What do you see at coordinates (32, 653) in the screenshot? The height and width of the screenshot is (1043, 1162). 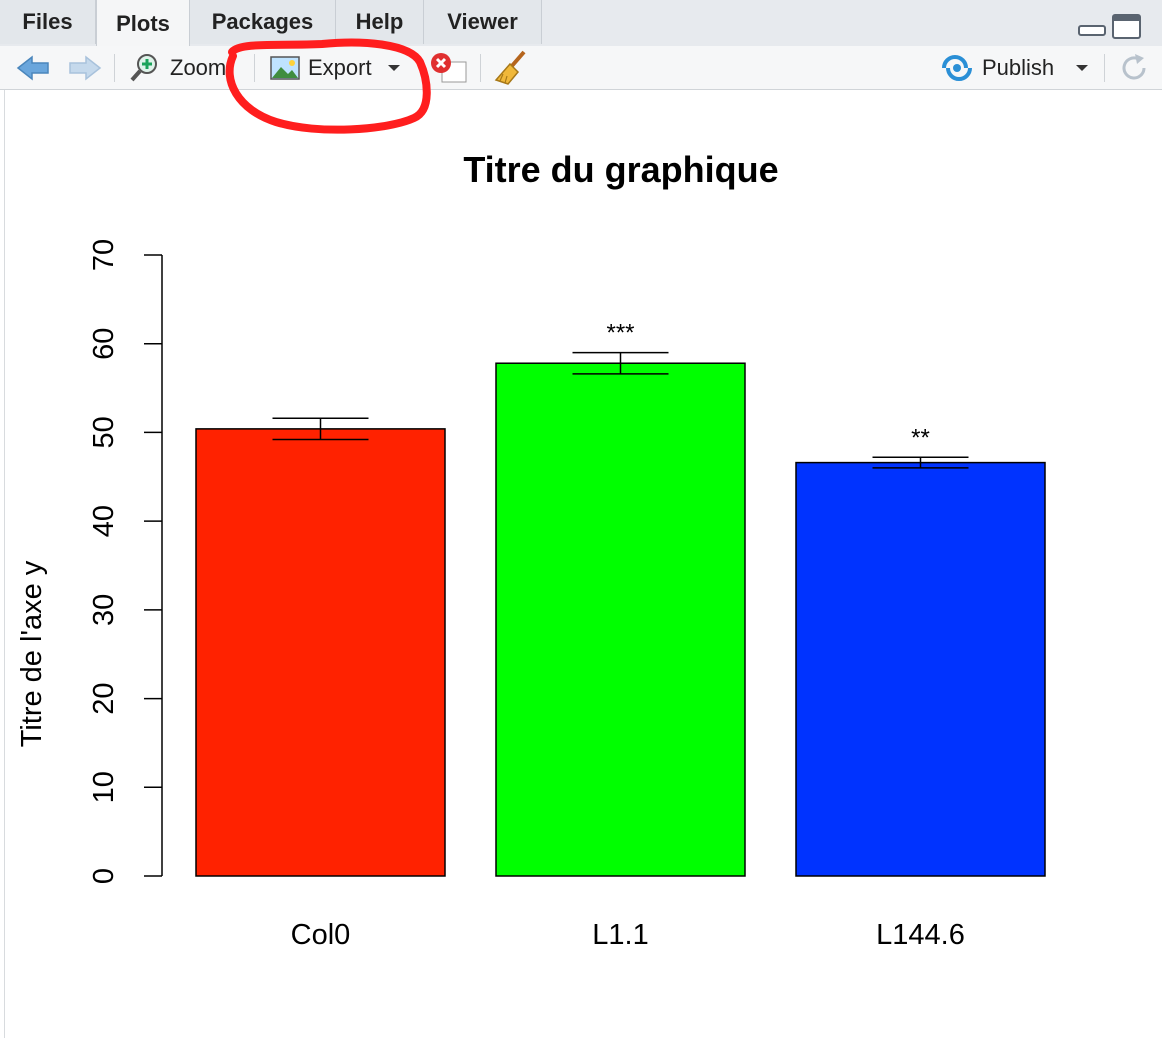 I see `y-axis-label: Titre de l'axe y` at bounding box center [32, 653].